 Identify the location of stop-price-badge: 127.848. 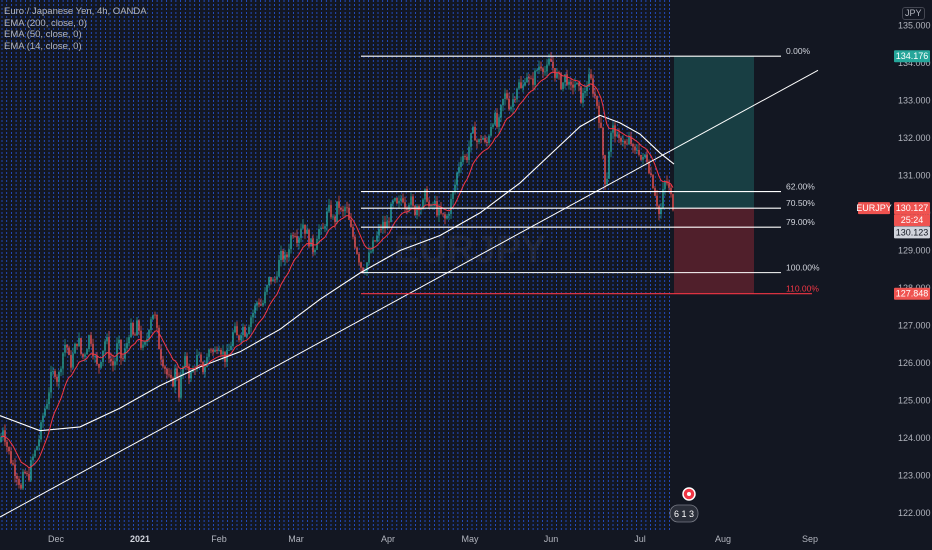
(912, 294).